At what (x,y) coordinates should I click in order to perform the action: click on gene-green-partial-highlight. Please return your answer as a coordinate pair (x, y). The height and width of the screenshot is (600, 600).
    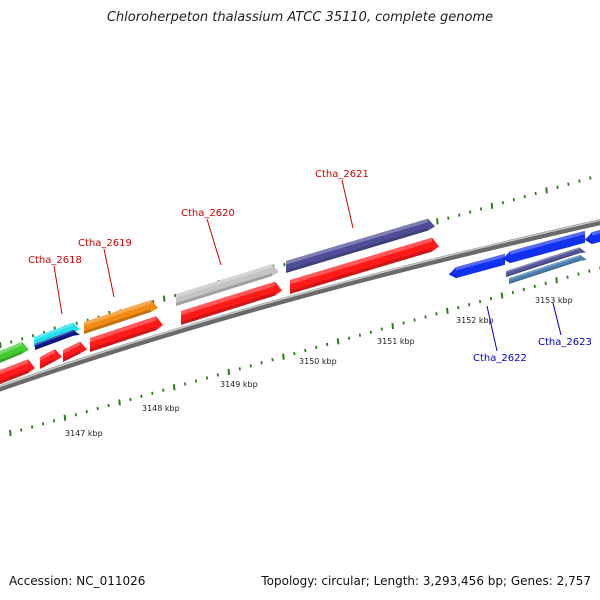
    Looking at the image, I should click on (11, 348).